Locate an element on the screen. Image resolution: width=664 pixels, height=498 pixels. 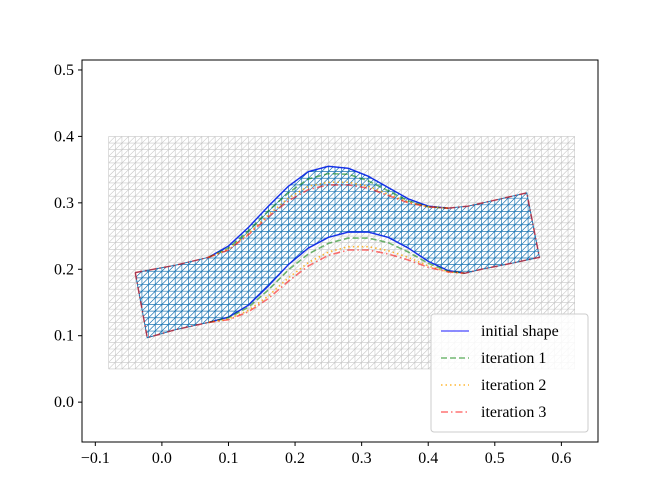
legend-label: iteration 3 is located at coordinates (513, 412).